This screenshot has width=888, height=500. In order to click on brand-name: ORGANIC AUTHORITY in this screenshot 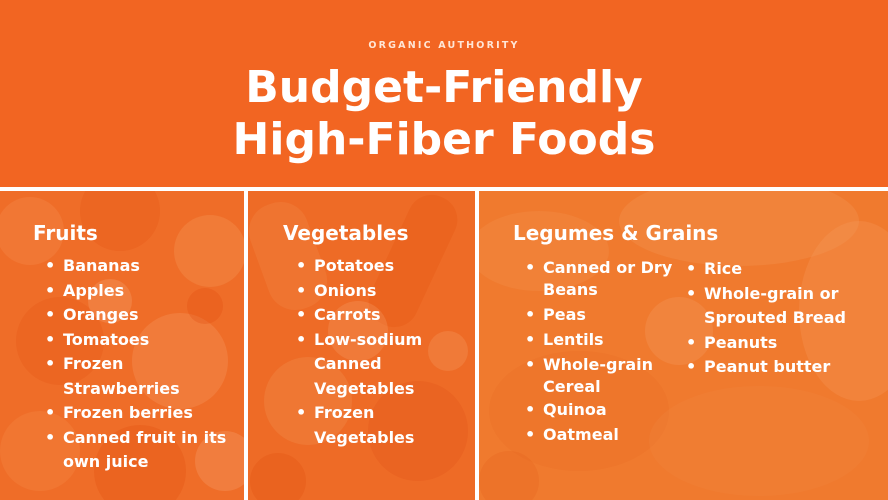, I will do `click(444, 45)`.